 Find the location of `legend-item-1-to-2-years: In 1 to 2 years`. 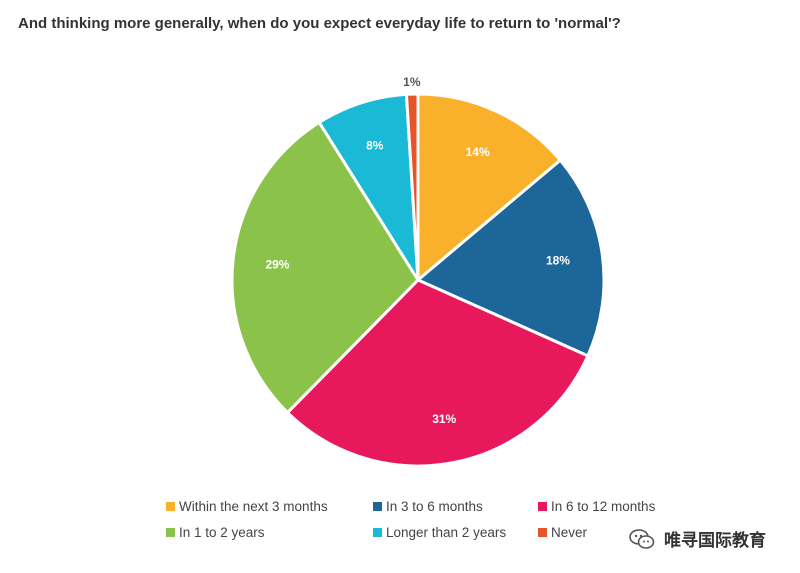

legend-item-1-to-2-years: In 1 to 2 years is located at coordinates (215, 532).